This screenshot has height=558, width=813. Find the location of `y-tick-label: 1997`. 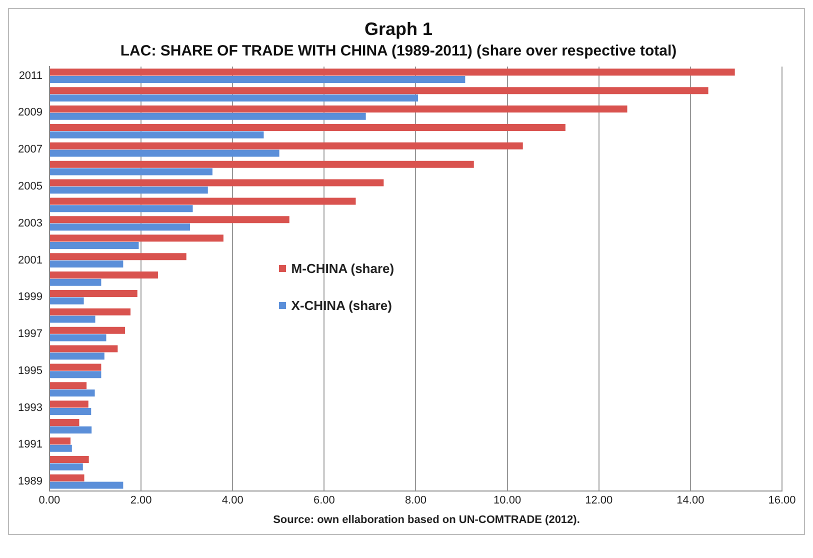

y-tick-label: 1997 is located at coordinates (30, 334).